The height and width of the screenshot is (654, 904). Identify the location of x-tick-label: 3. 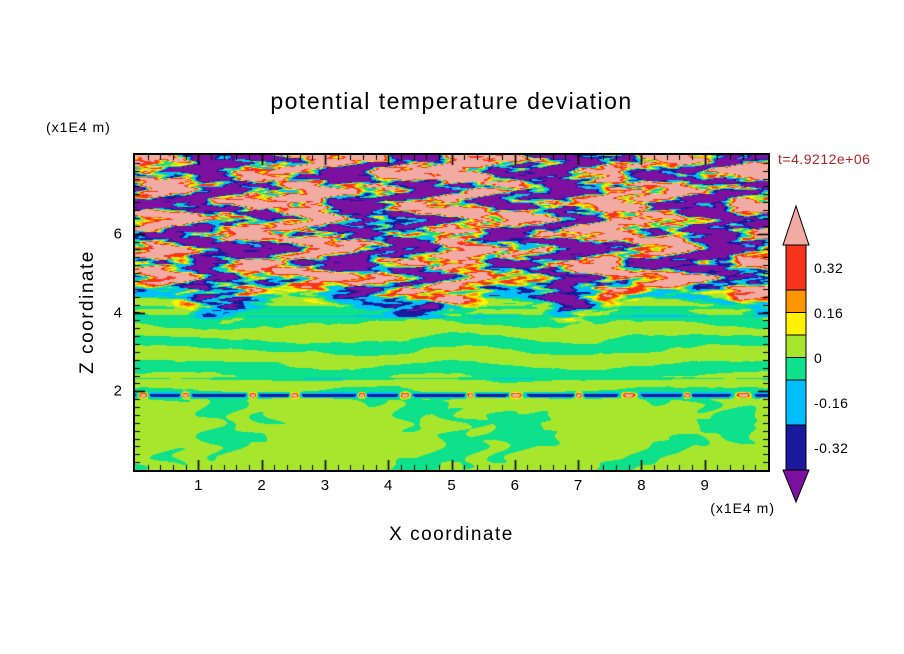
(325, 485).